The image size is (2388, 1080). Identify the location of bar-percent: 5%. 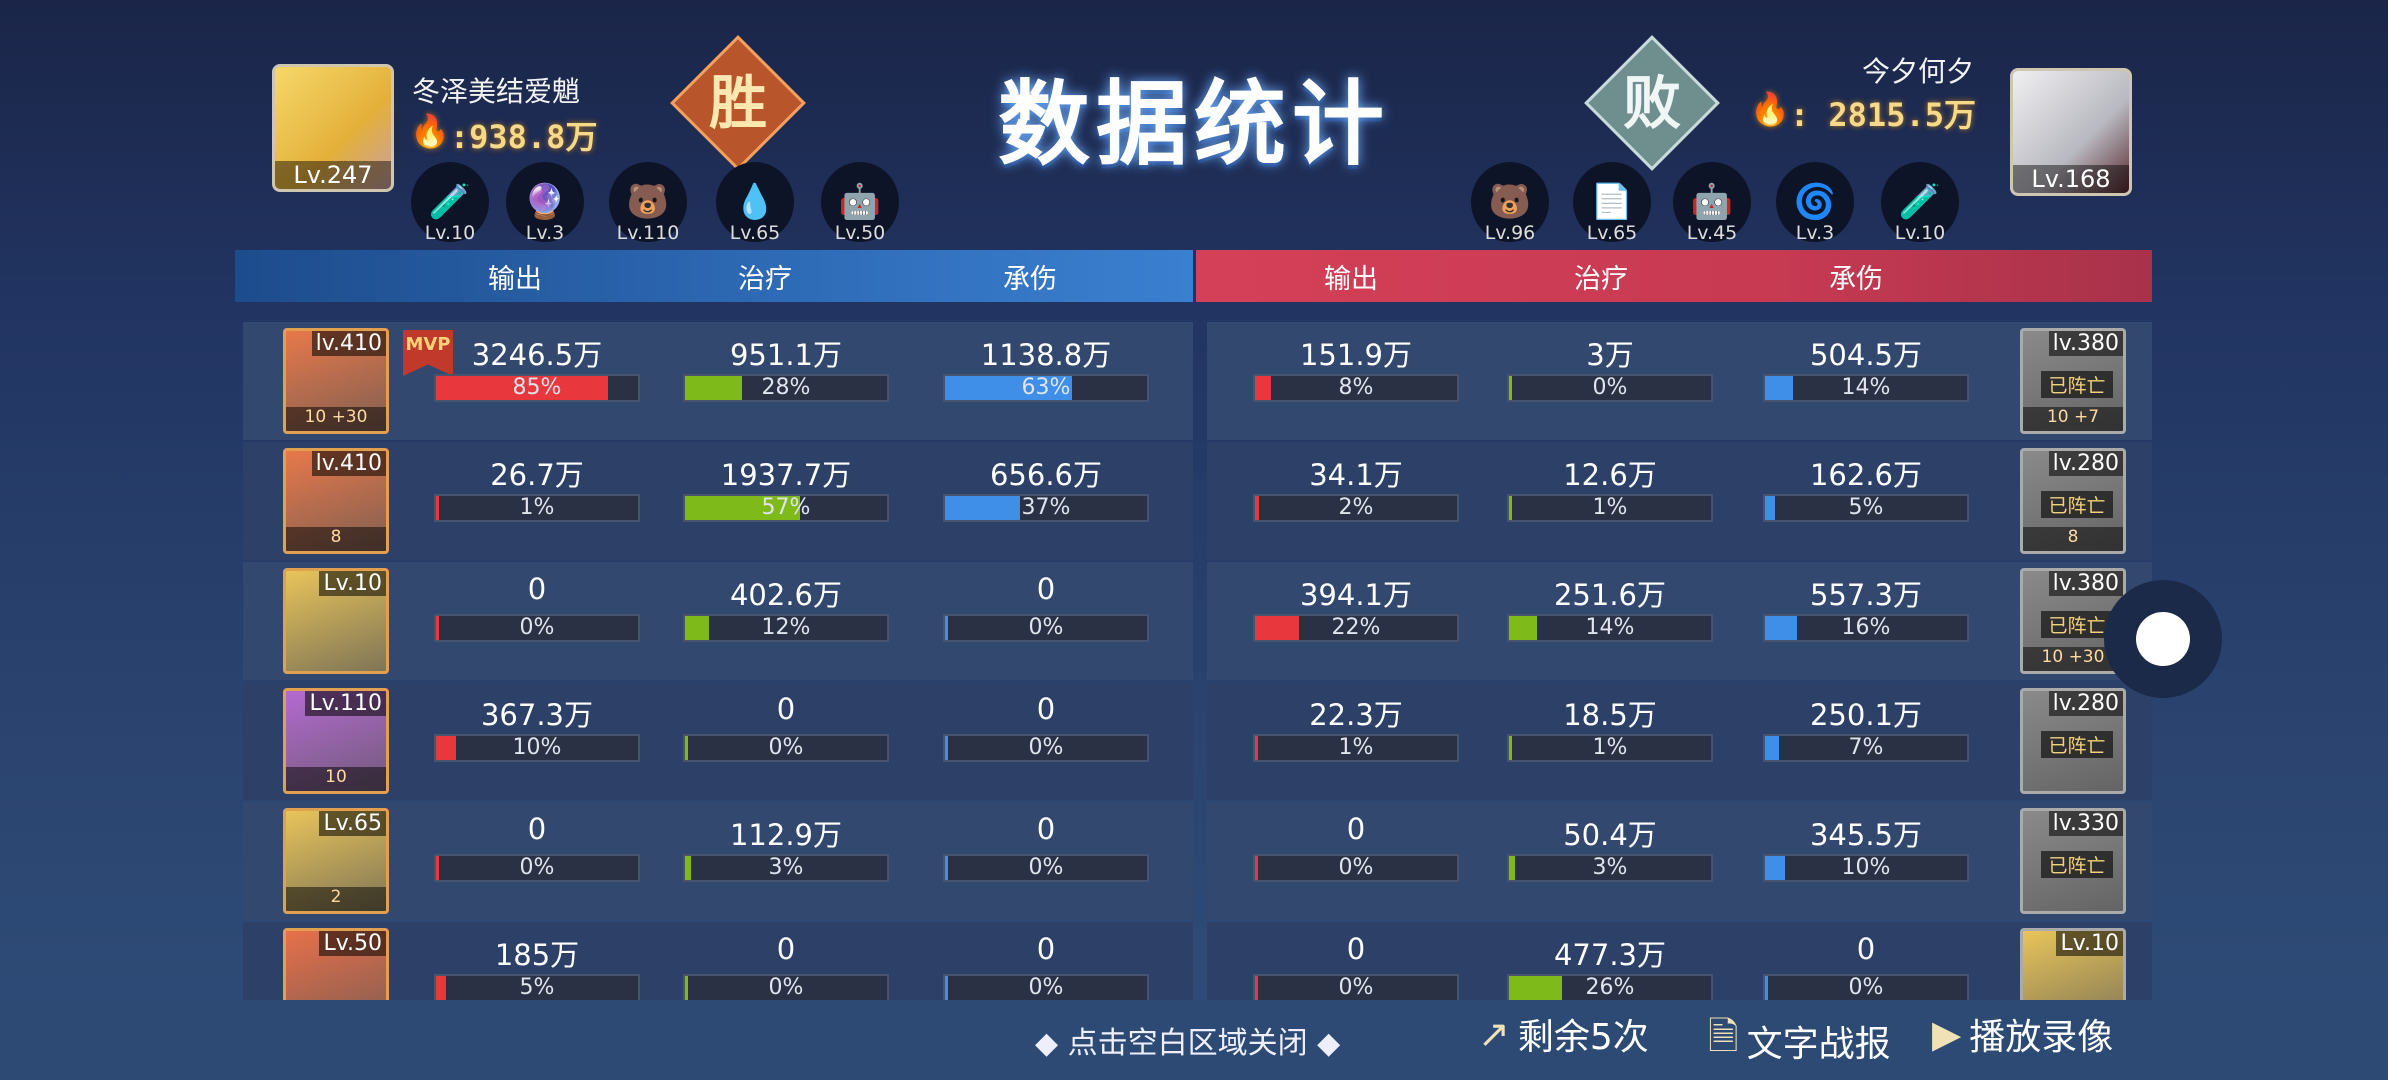
(537, 987).